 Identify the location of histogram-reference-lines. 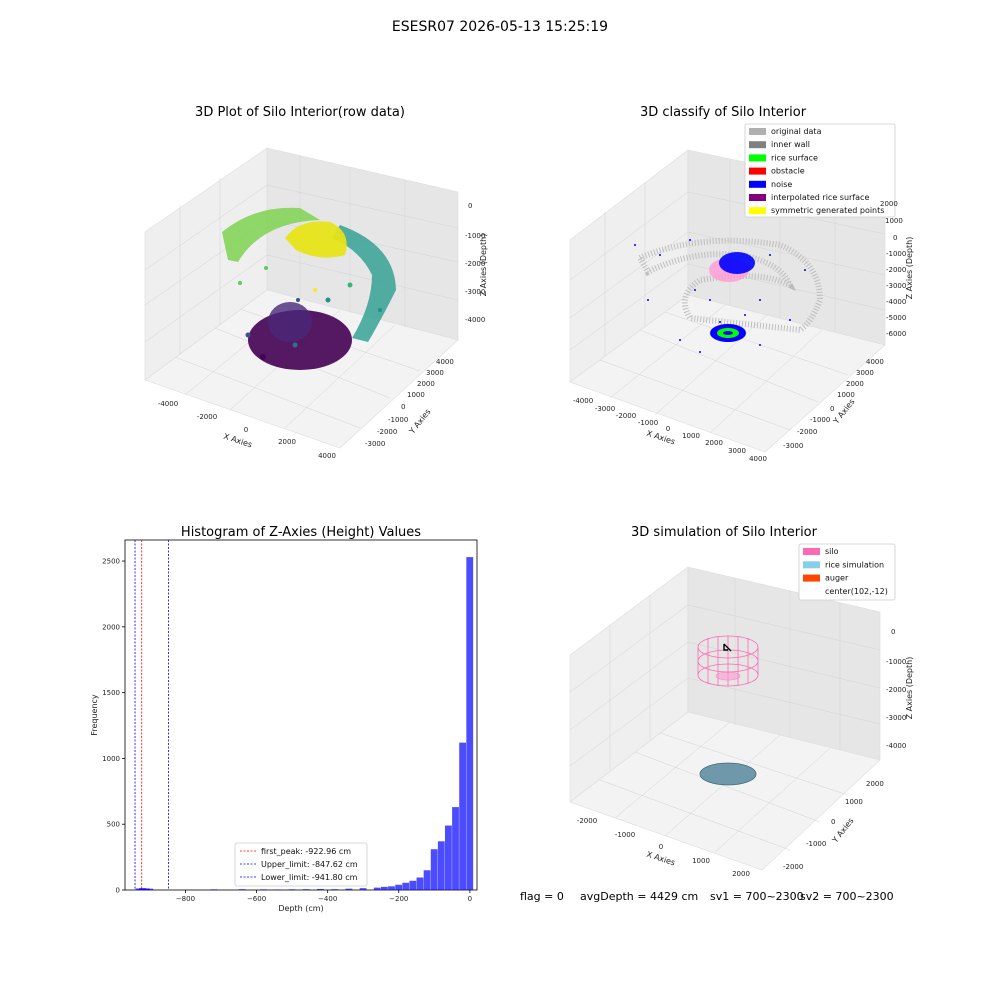
(151, 715).